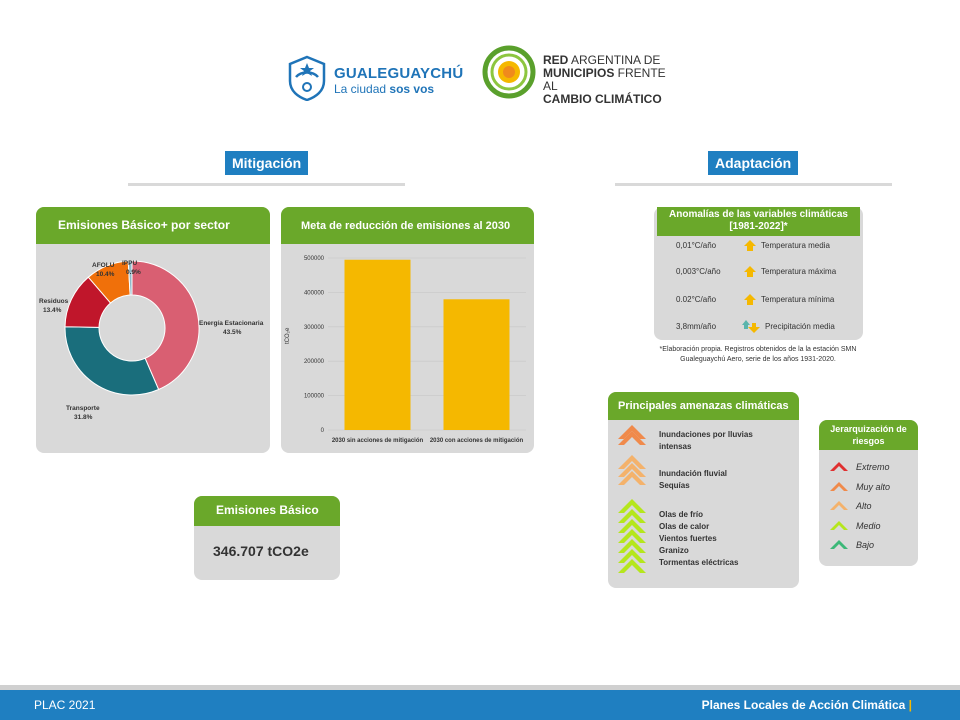 Image resolution: width=960 pixels, height=720 pixels. What do you see at coordinates (261, 551) in the screenshot?
I see `basic-emissions-value: 346.707 tCO2e` at bounding box center [261, 551].